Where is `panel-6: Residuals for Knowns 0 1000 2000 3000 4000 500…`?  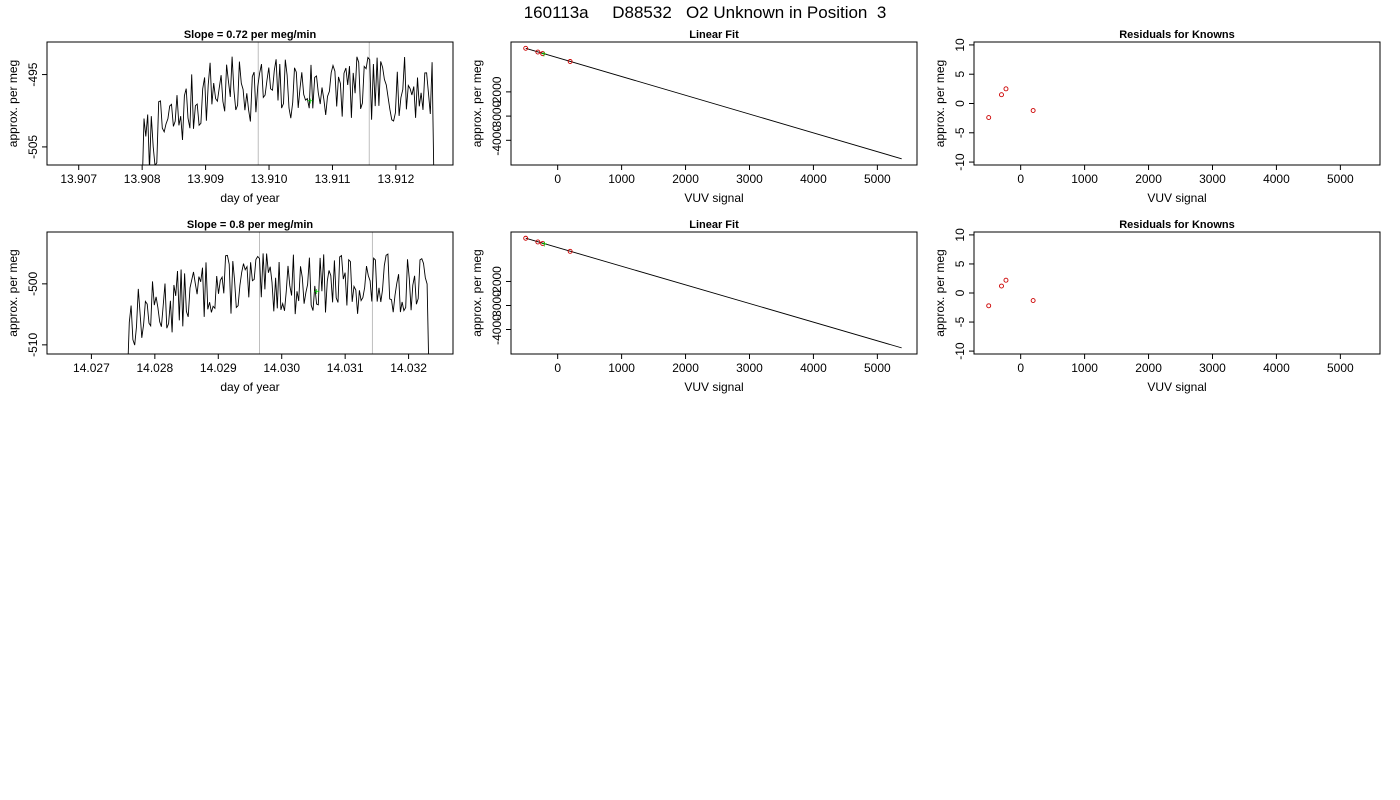 panel-6: Residuals for Knowns 0 1000 2000 3000 4000 500… is located at coordinates (1157, 306).